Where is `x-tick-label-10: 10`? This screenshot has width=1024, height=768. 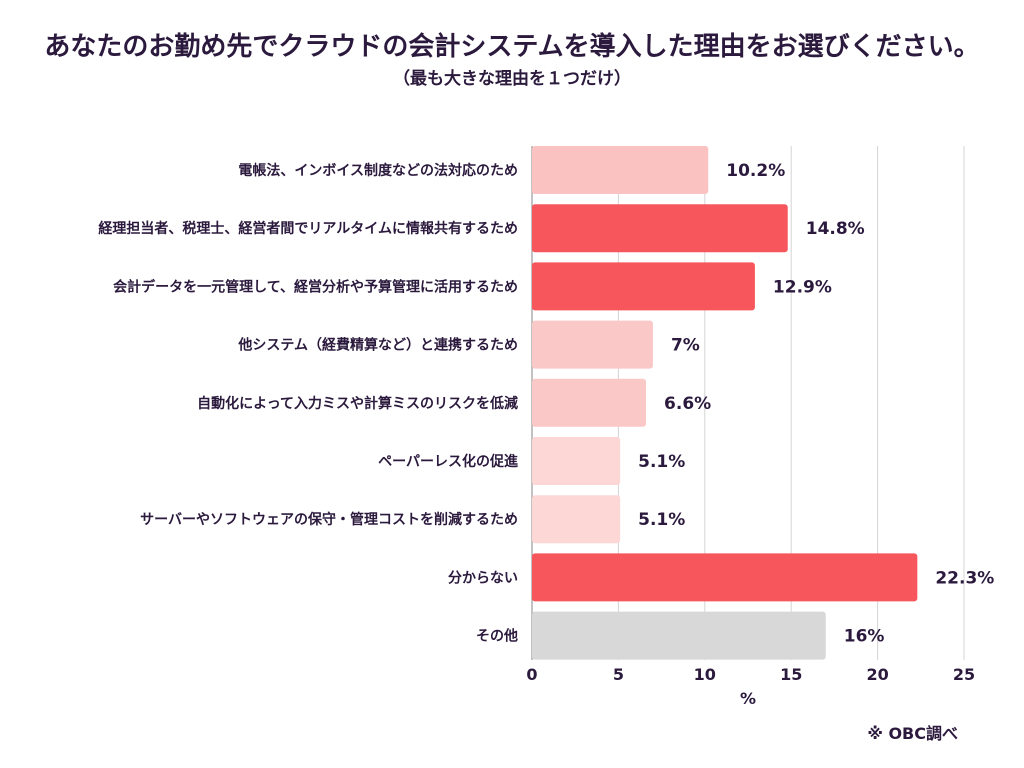
x-tick-label-10: 10 is located at coordinates (705, 674).